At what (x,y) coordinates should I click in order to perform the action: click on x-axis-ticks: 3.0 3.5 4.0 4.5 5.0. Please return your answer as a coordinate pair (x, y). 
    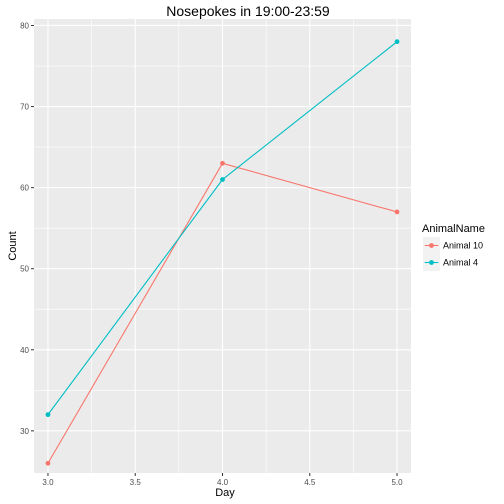
    Looking at the image, I should click on (222, 480).